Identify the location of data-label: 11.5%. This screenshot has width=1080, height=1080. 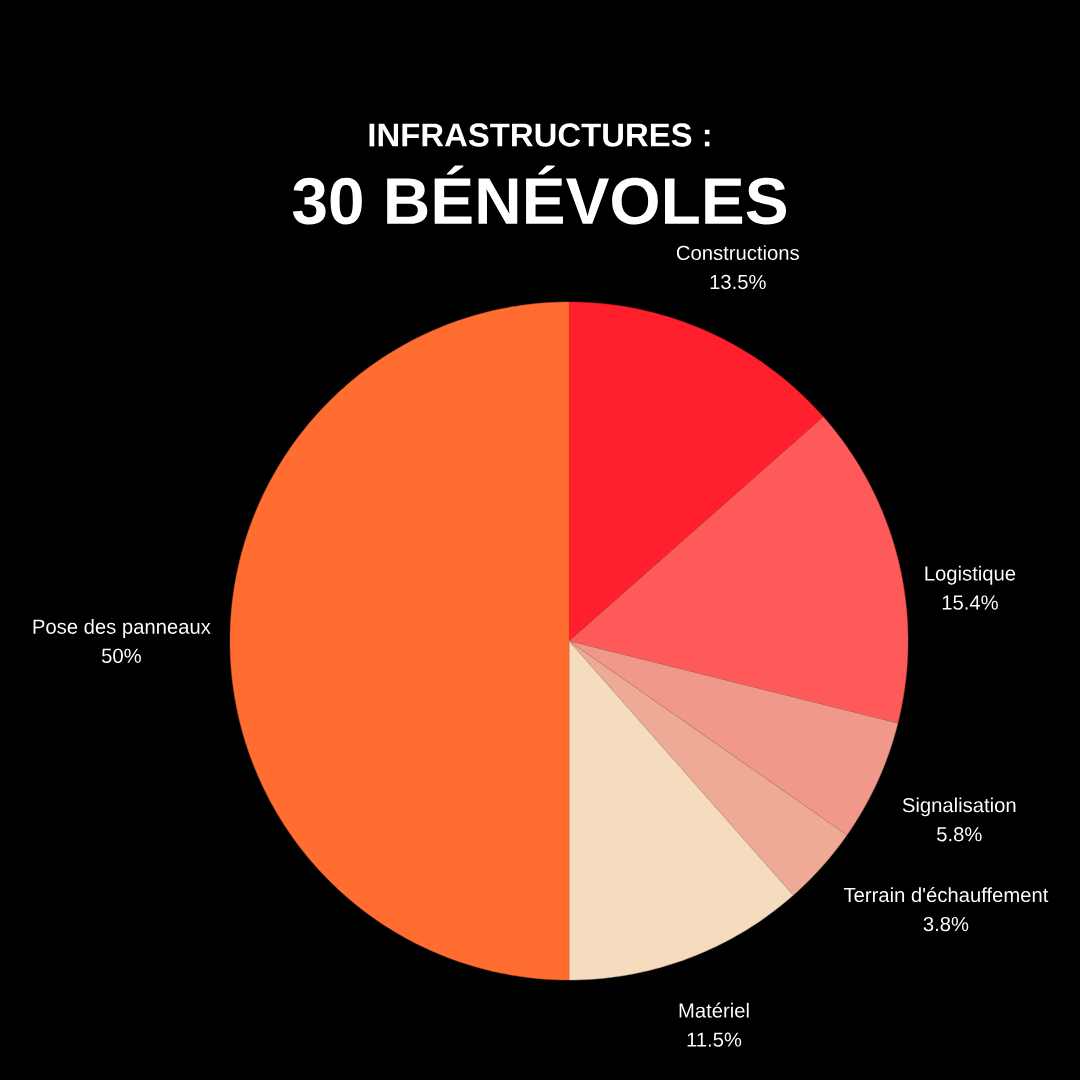
(714, 1039).